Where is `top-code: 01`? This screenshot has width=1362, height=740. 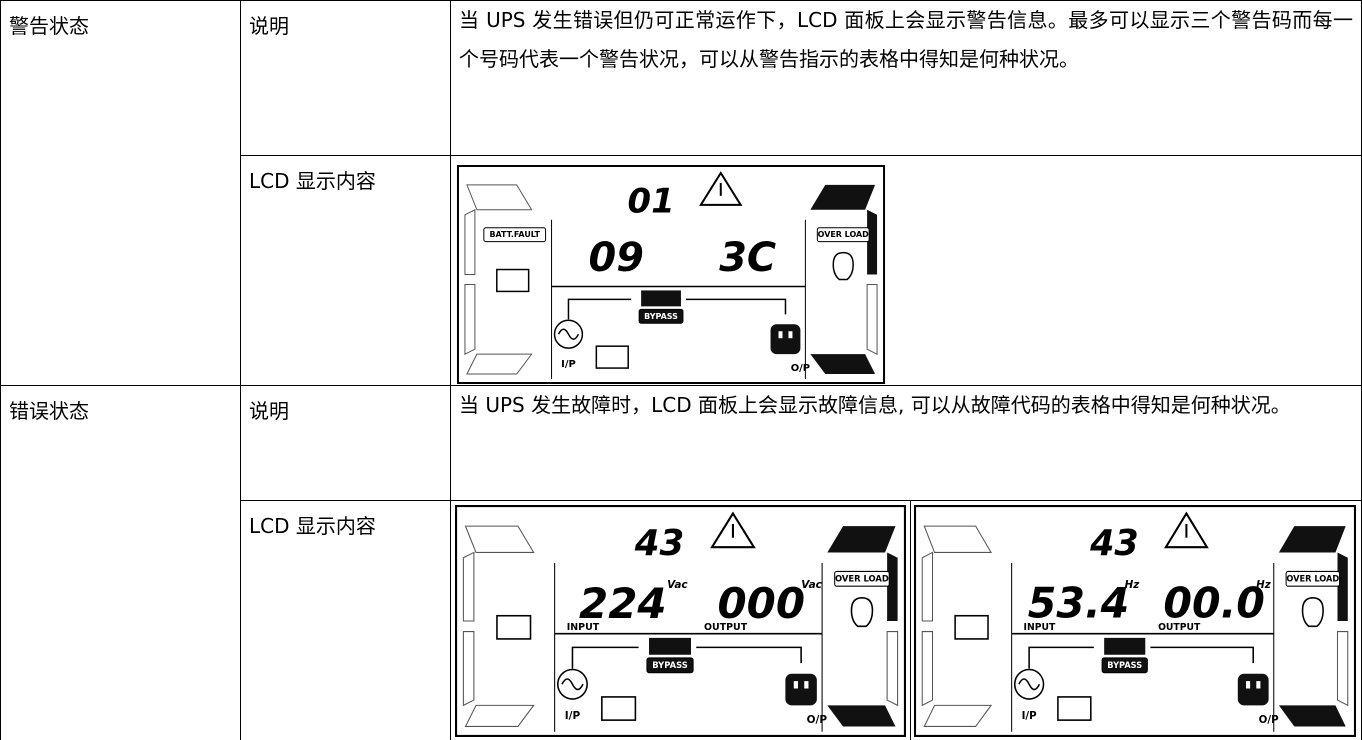
top-code: 01 is located at coordinates (651, 200).